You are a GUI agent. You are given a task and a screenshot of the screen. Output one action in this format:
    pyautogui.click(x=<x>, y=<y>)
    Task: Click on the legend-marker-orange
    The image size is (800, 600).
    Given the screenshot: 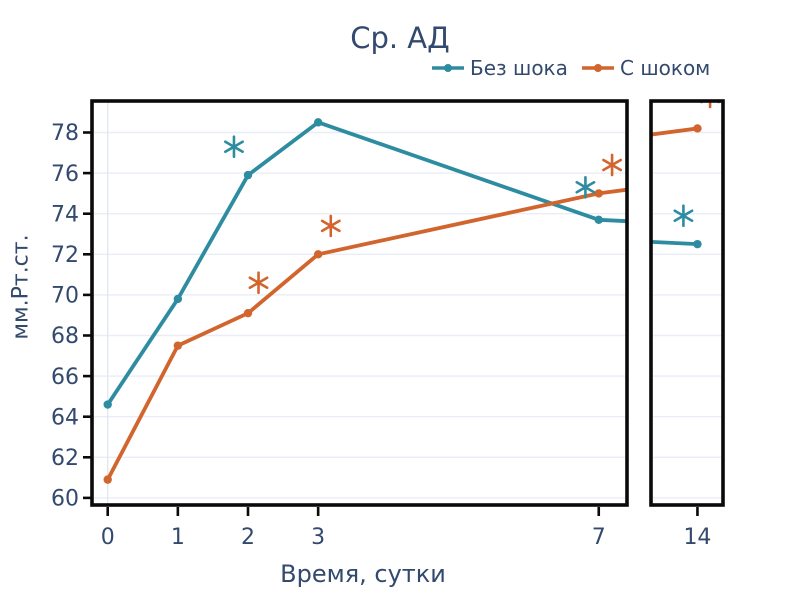 What is the action you would take?
    pyautogui.click(x=598, y=68)
    